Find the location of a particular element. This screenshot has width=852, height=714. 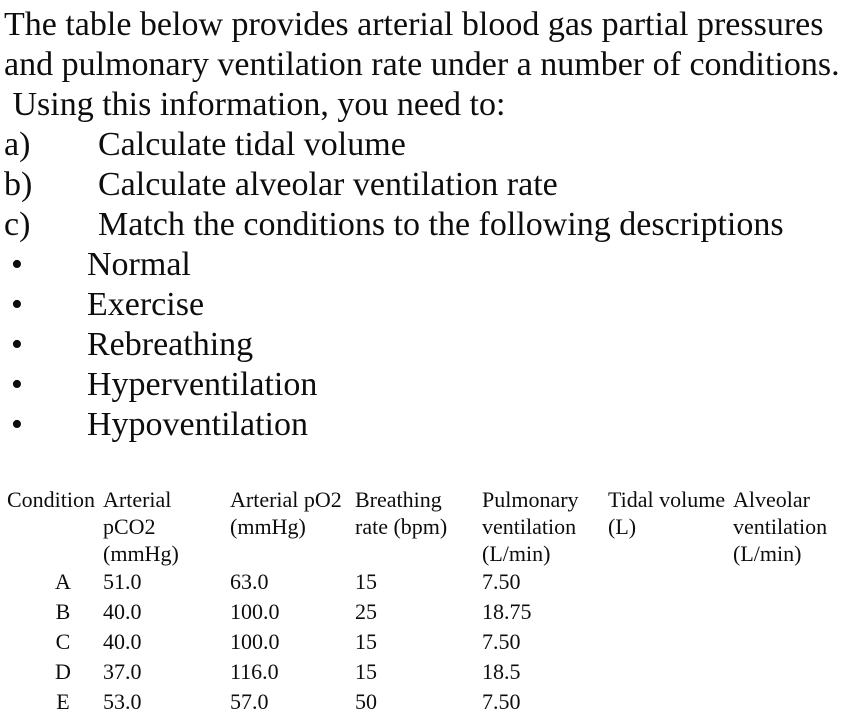

cell-pulmonary-ventilation: 18.75 is located at coordinates (507, 611).